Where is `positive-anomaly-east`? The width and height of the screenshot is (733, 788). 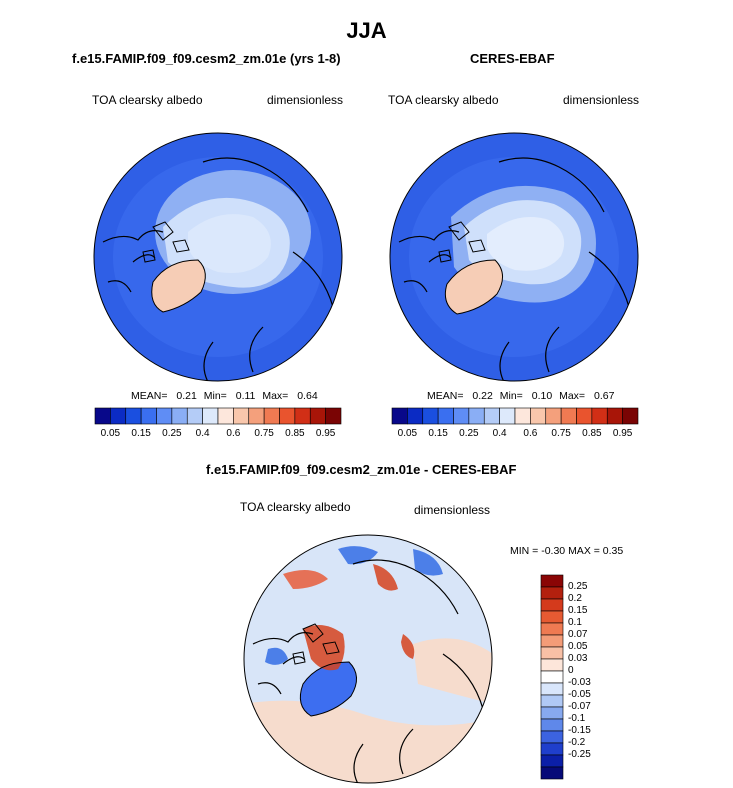 positive-anomaly-east is located at coordinates (452, 671).